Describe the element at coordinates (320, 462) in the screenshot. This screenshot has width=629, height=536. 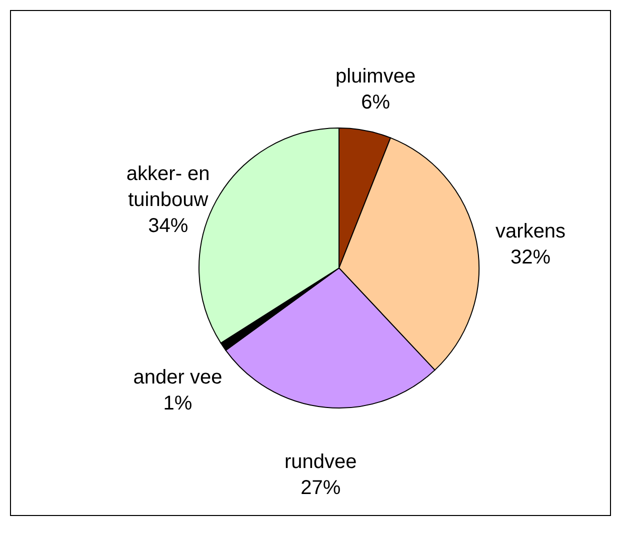
I see `slice-label: rundvee` at that location.